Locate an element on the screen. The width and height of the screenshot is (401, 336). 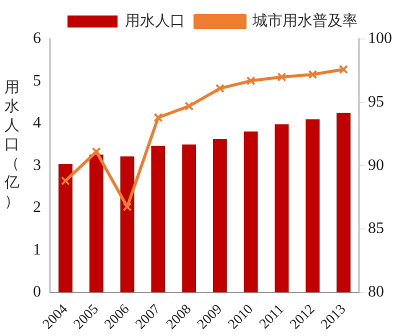
y2-tick-label: 85 is located at coordinates (376, 229).